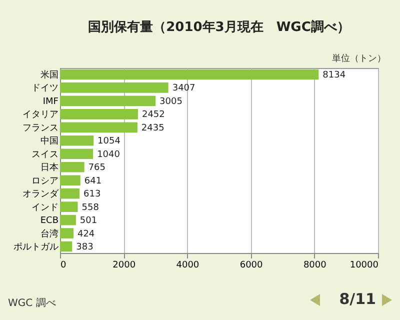  What do you see at coordinates (359, 58) in the screenshot?
I see `text: 単位（トン）` at bounding box center [359, 58].